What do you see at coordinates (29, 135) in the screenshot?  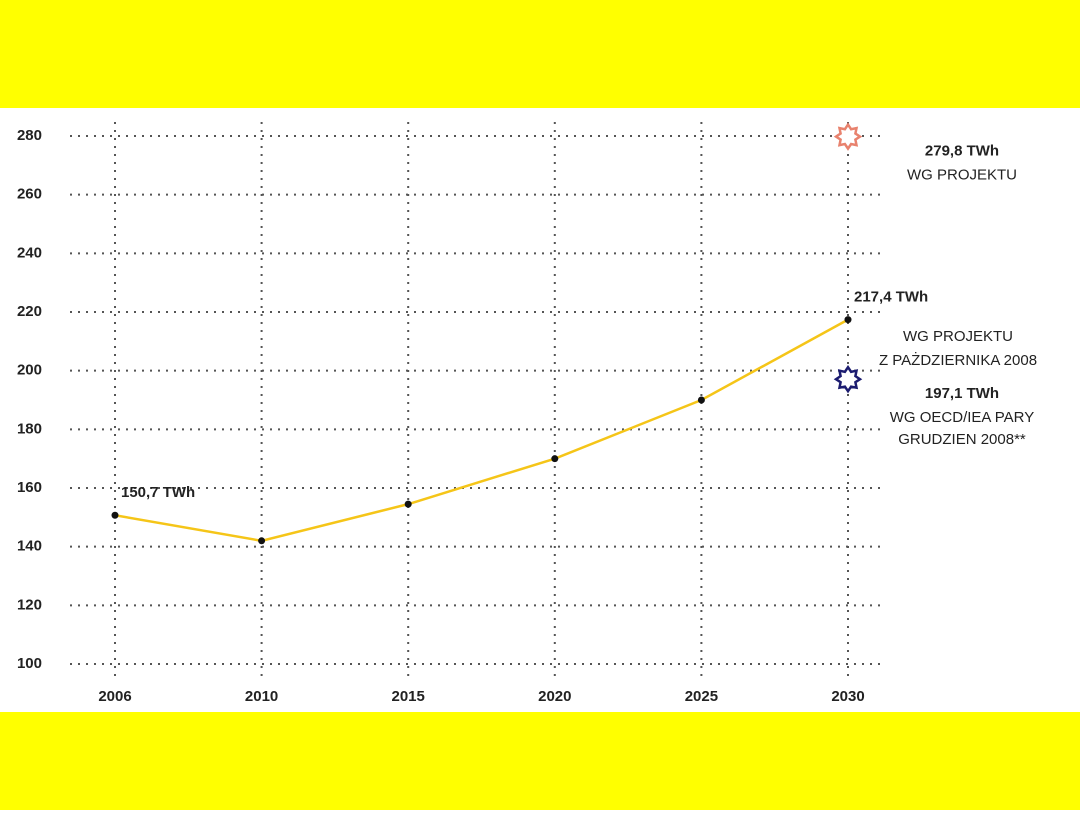 I see `y-tick-label: 280` at bounding box center [29, 135].